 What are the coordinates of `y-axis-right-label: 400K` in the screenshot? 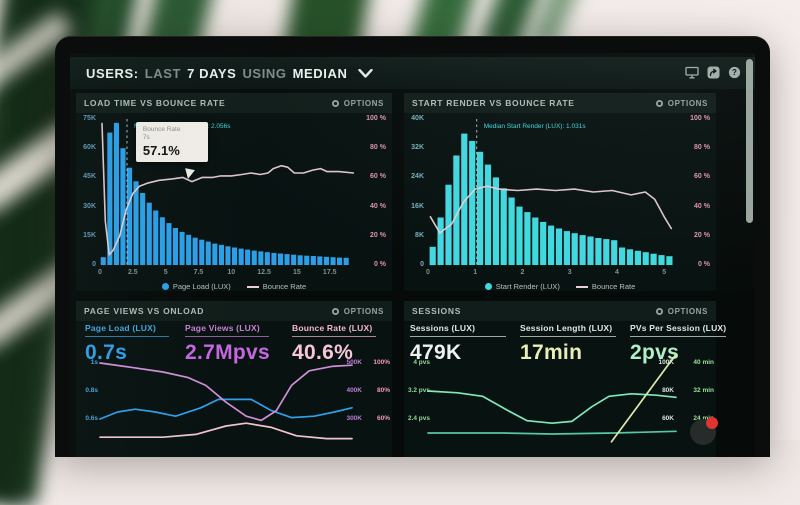 It's located at (354, 390).